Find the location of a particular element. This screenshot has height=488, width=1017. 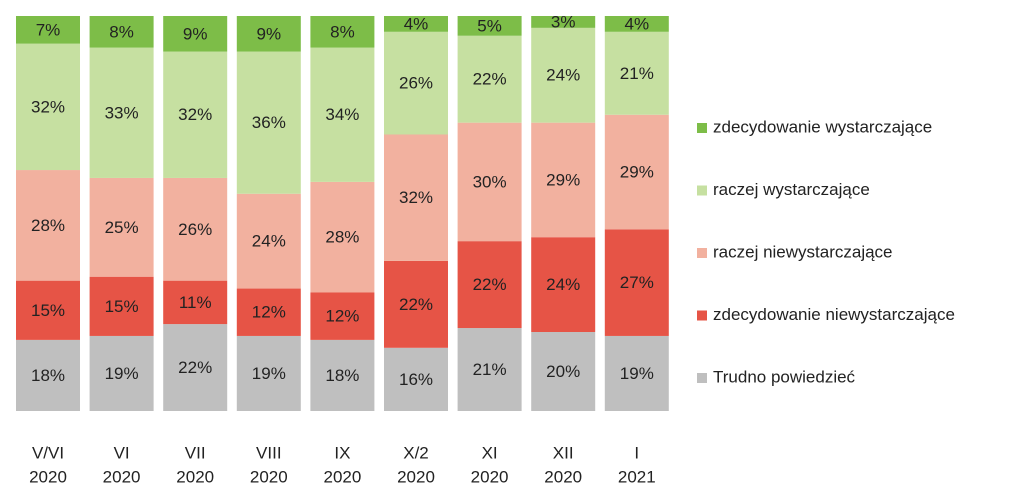

legend-label: raczej wystarczające is located at coordinates (791, 189).